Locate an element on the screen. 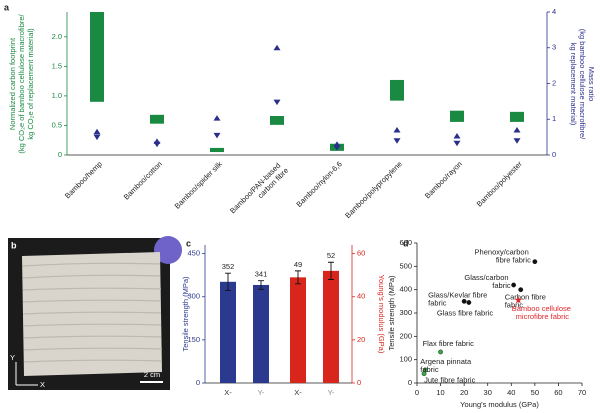  fabric-texture is located at coordinates (92, 312).